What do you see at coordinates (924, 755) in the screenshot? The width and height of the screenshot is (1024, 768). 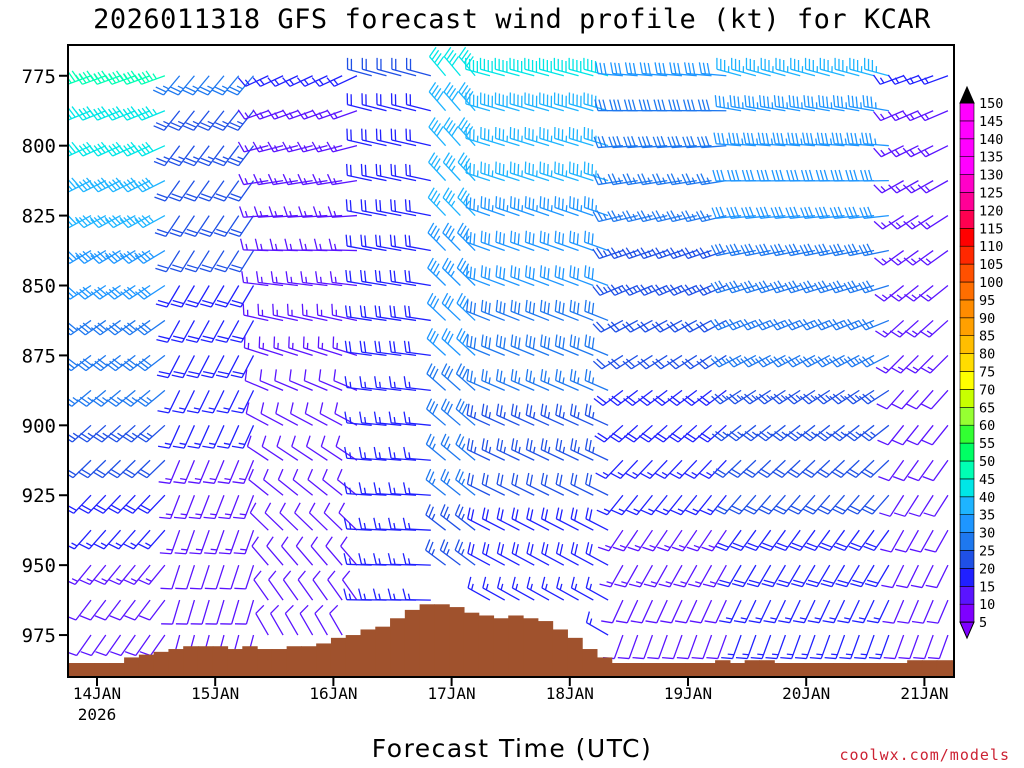 I see `credit-link: coolwx.com/models` at bounding box center [924, 755].